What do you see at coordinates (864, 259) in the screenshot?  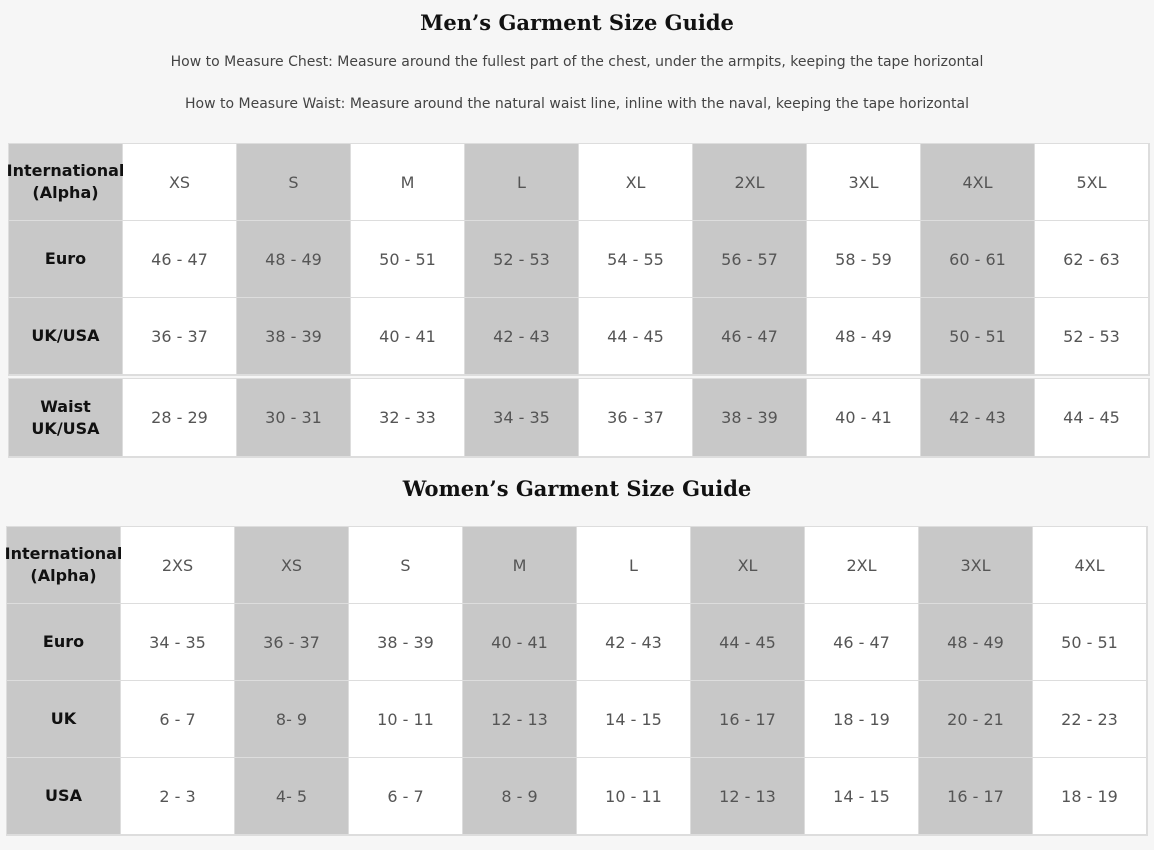 I see `size-cell: 58 - 59` at bounding box center [864, 259].